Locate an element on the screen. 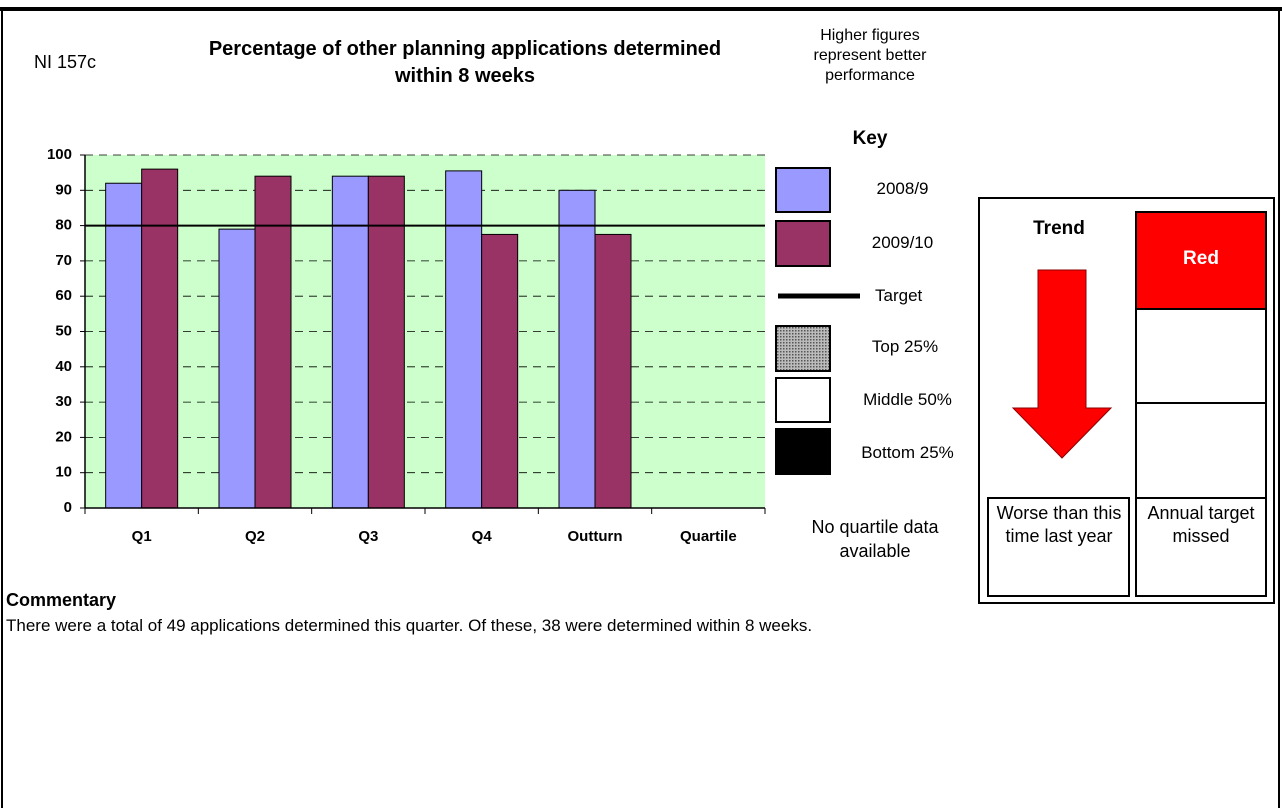  trend-text: Worse than this time last year is located at coordinates (1059, 524).